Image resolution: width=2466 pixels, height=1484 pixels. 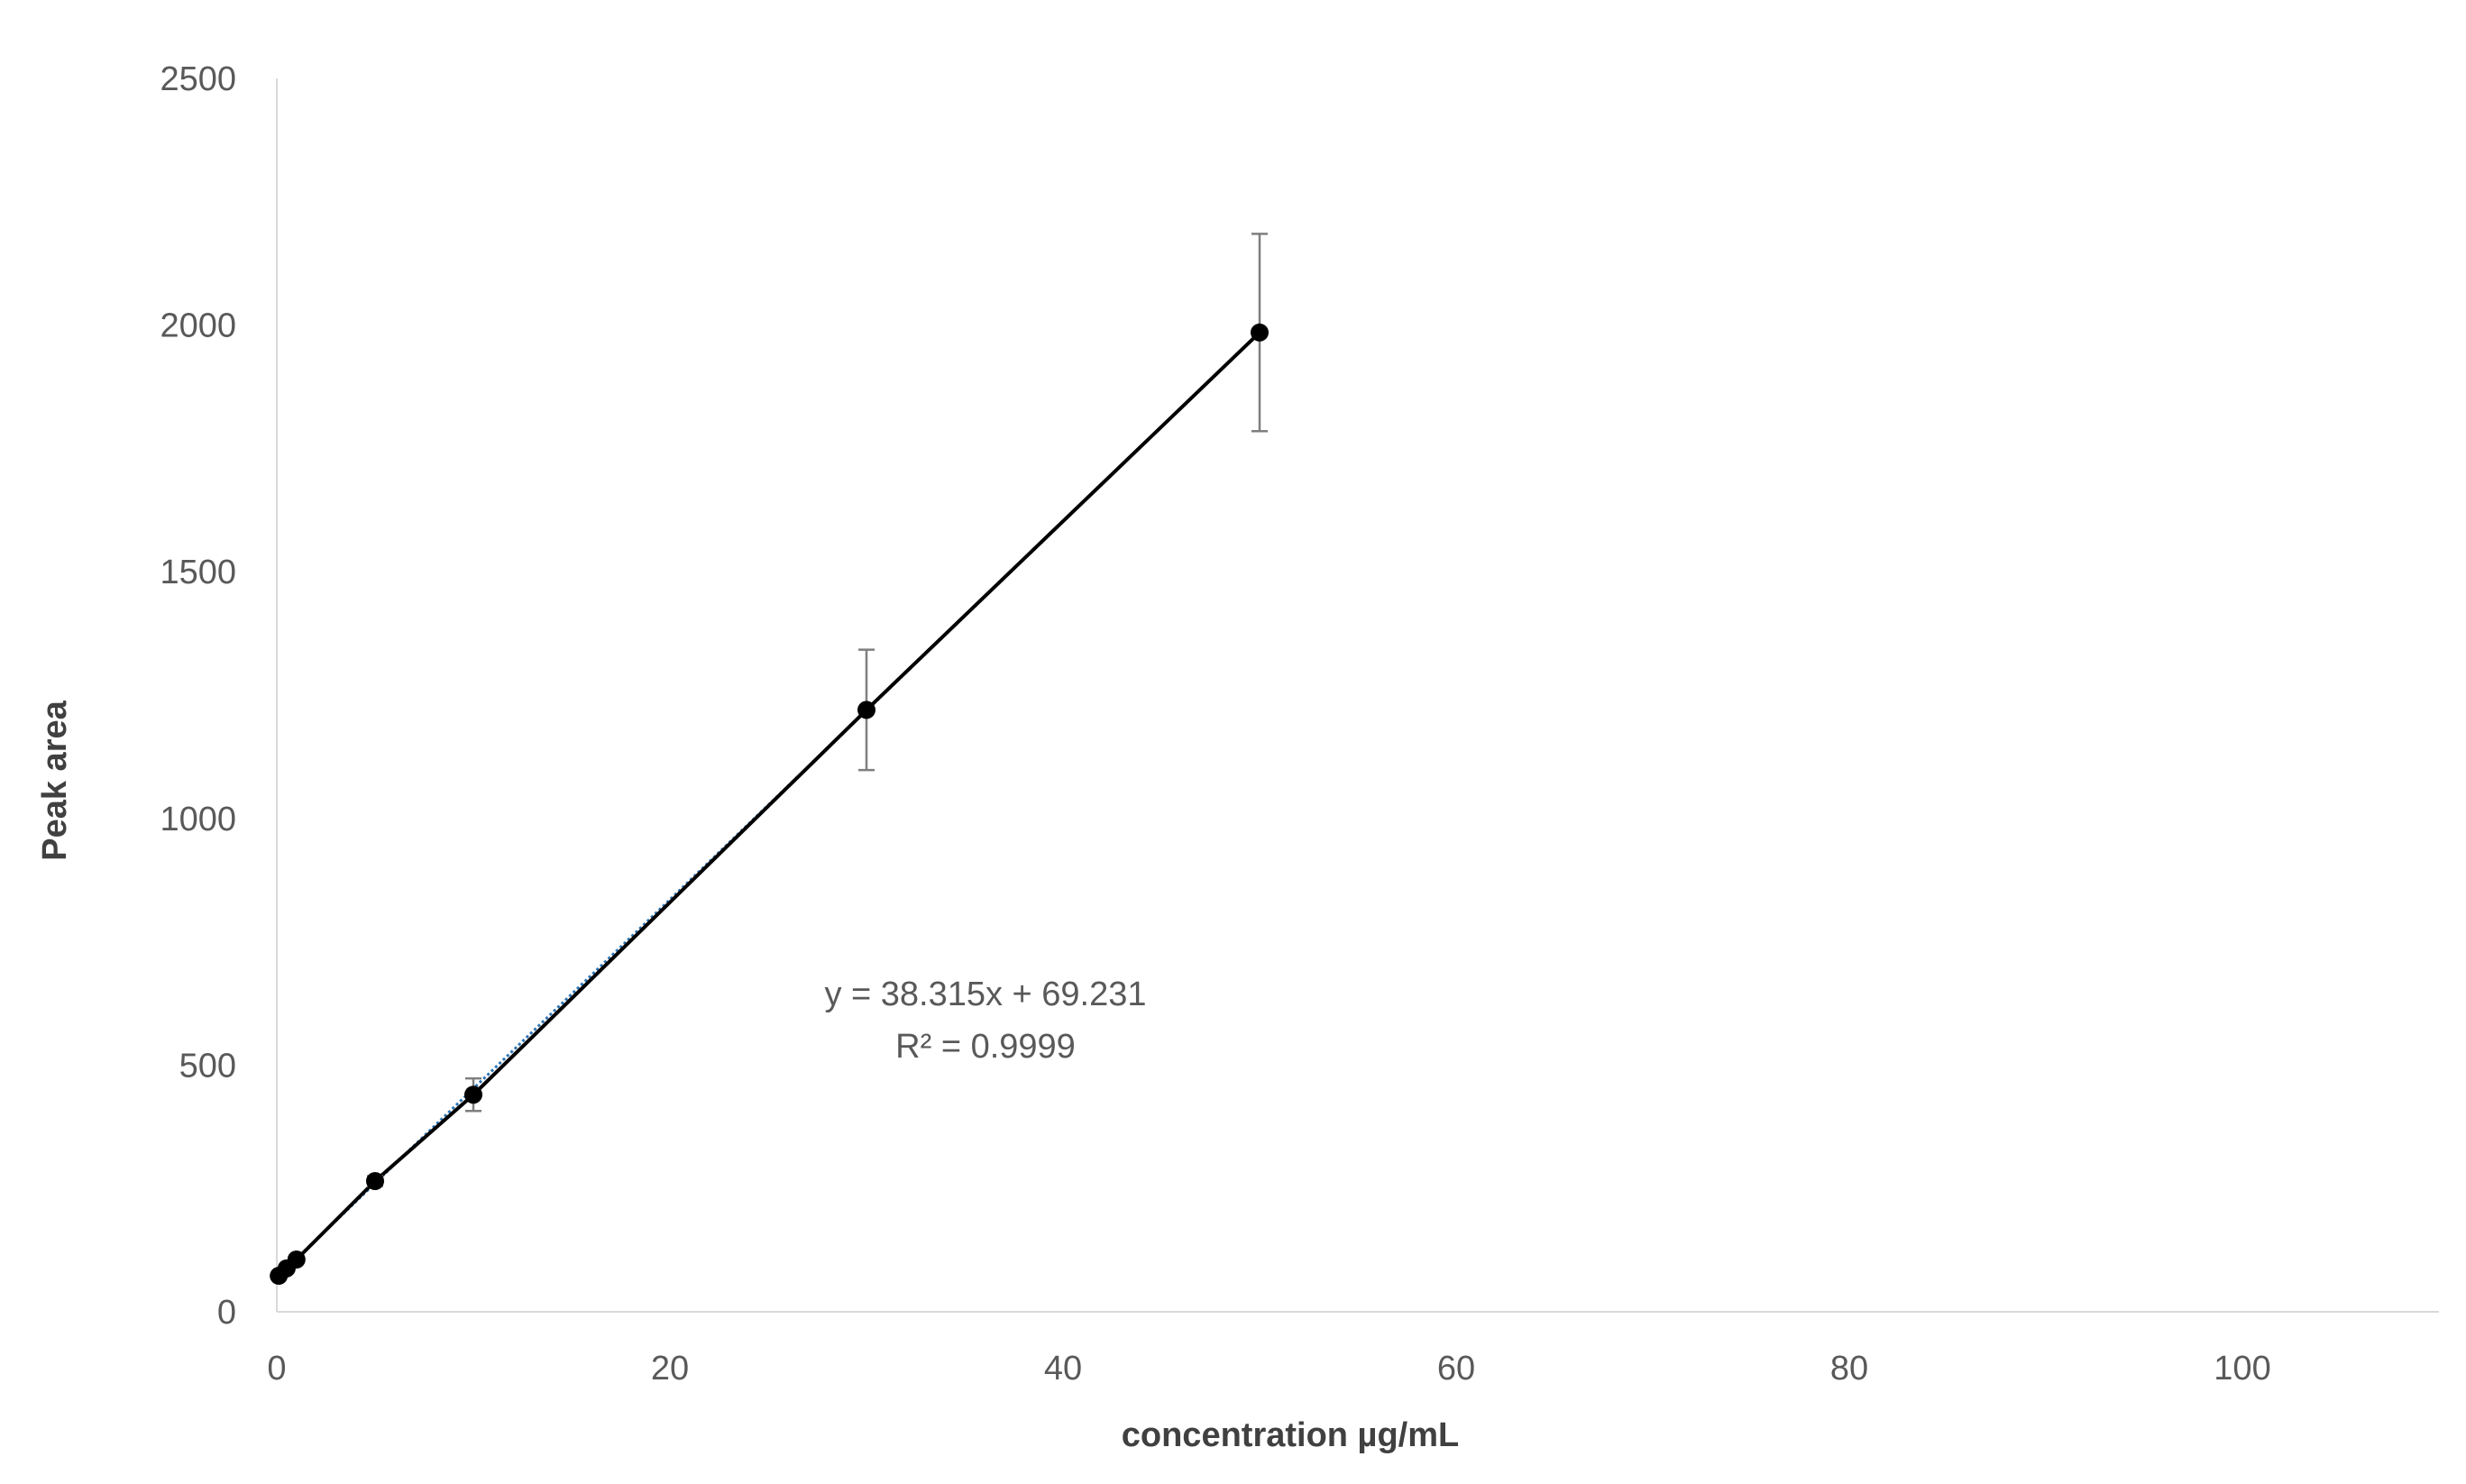 What do you see at coordinates (226, 1313) in the screenshot?
I see `y-tick-label: 0` at bounding box center [226, 1313].